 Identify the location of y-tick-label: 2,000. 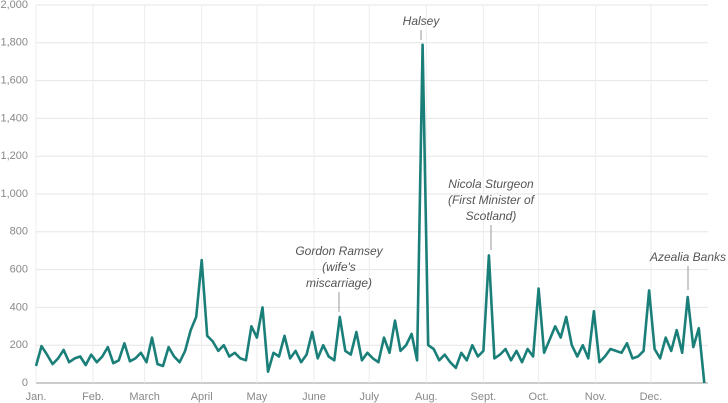
(14, 5).